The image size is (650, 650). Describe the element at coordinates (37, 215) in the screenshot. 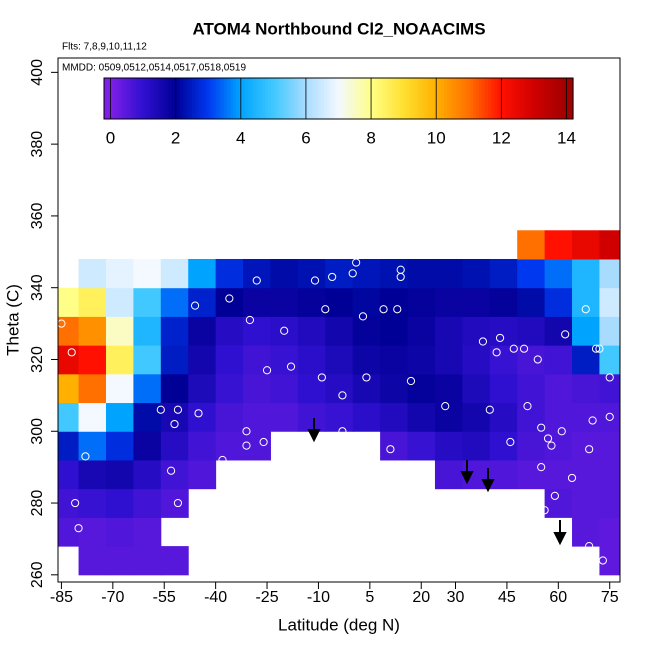

I see `y-tick-label: 360` at that location.